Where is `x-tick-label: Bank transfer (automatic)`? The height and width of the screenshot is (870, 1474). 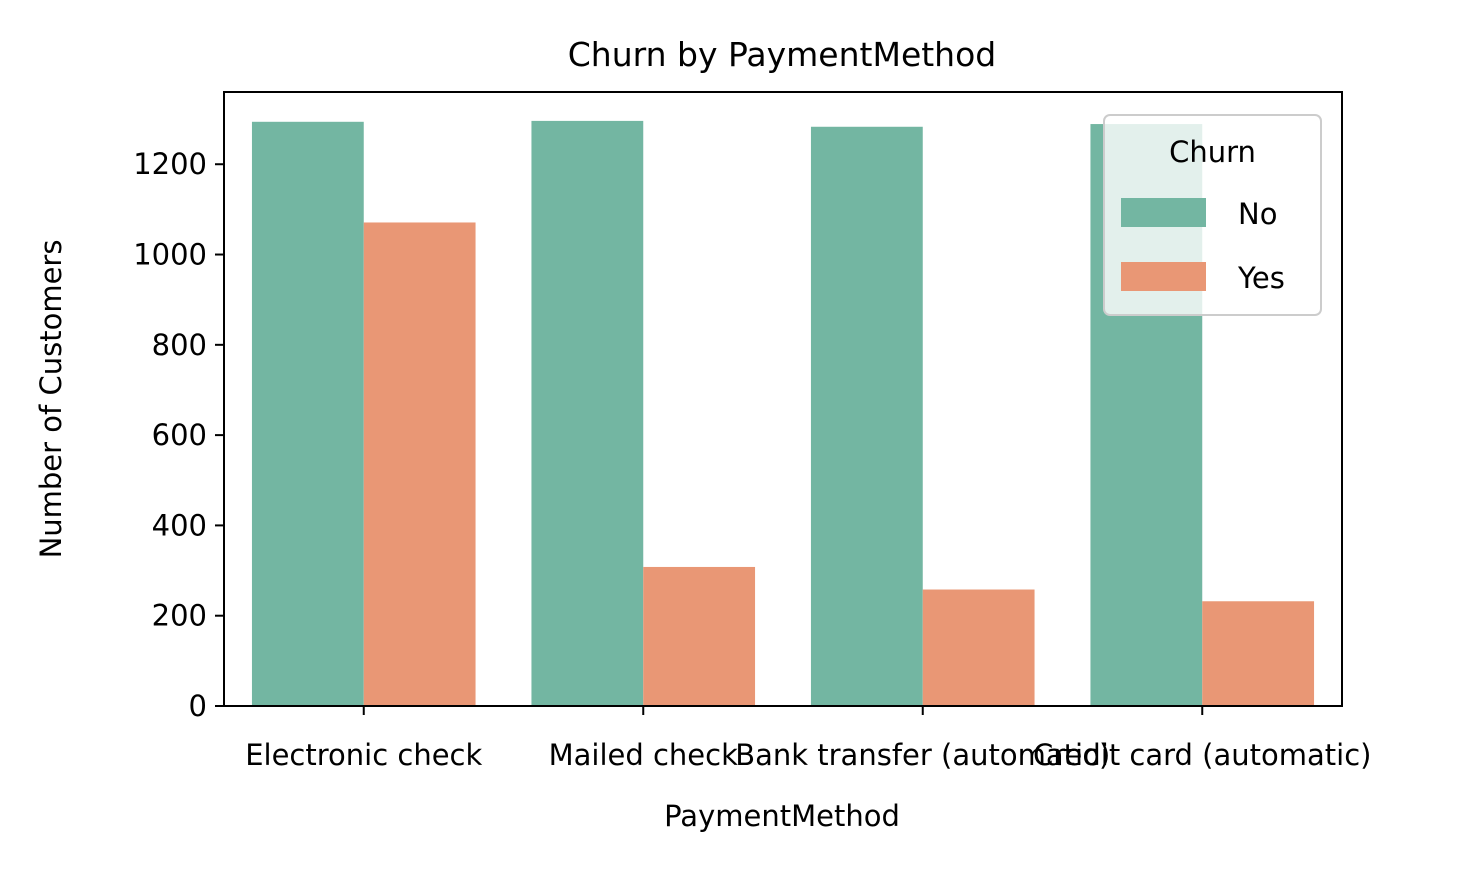 x-tick-label: Bank transfer (automatic) is located at coordinates (922, 755).